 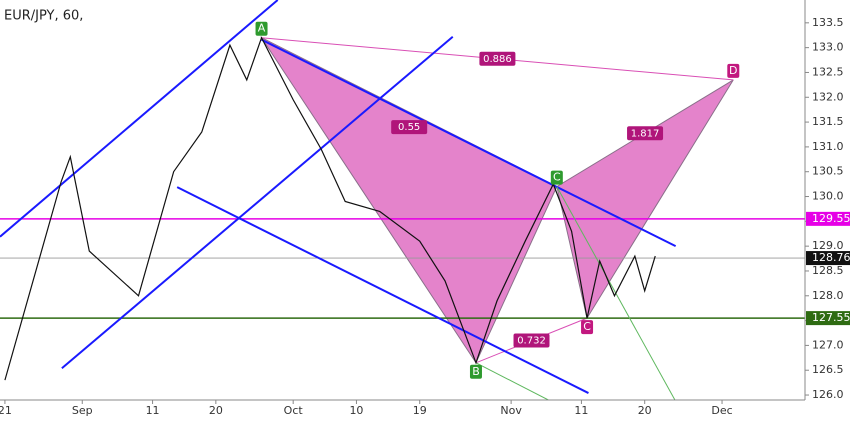 I want to click on y-tick-label: 128.0, so click(x=828, y=295).